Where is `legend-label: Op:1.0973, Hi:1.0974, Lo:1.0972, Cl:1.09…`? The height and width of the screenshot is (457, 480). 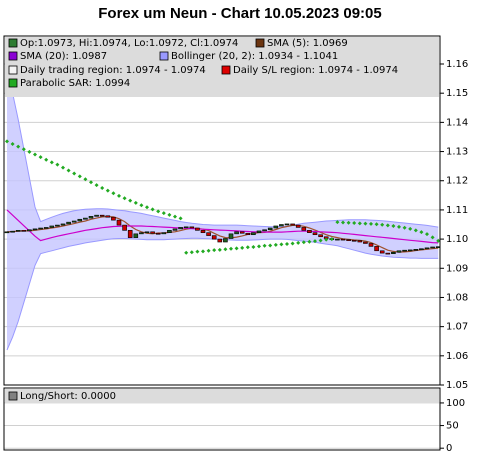 legend-label: Op:1.0973, Hi:1.0974, Lo:1.0972, Cl:1.09… is located at coordinates (129, 43).